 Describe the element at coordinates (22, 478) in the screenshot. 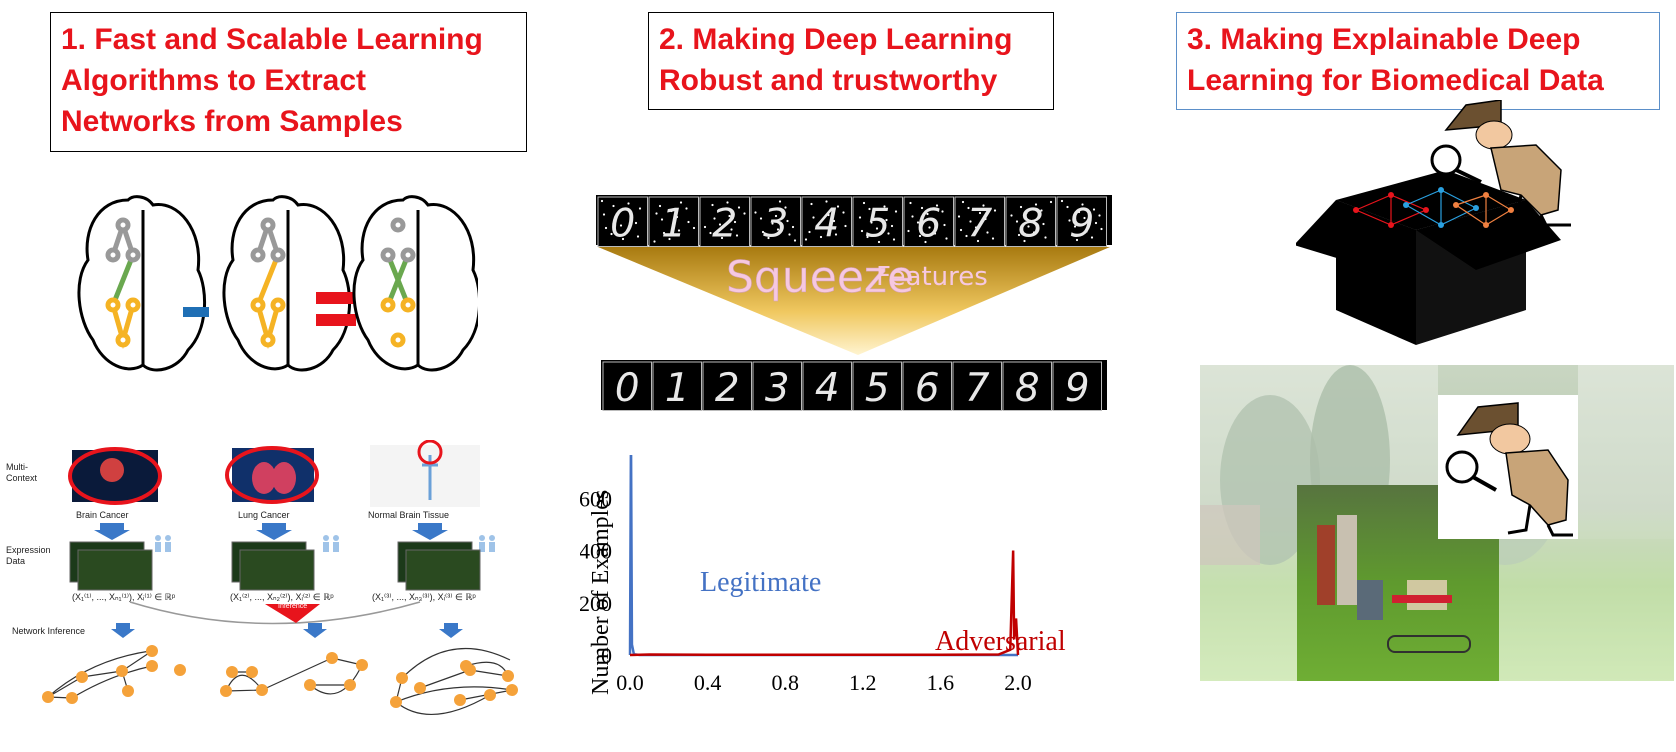

I see `multi-context-label-2: Context` at that location.